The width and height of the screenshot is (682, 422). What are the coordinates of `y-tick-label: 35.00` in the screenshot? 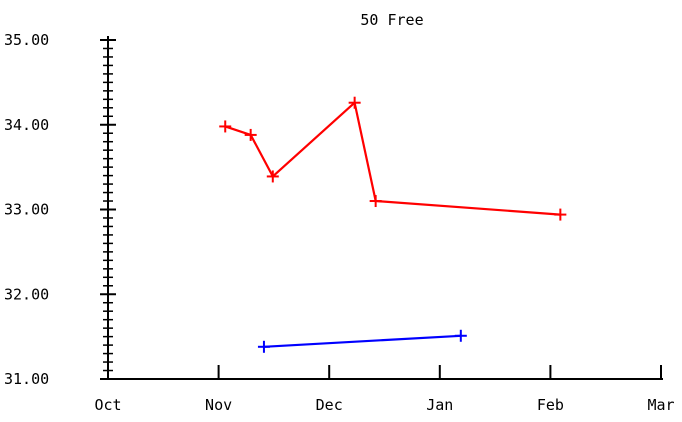 It's located at (26, 40).